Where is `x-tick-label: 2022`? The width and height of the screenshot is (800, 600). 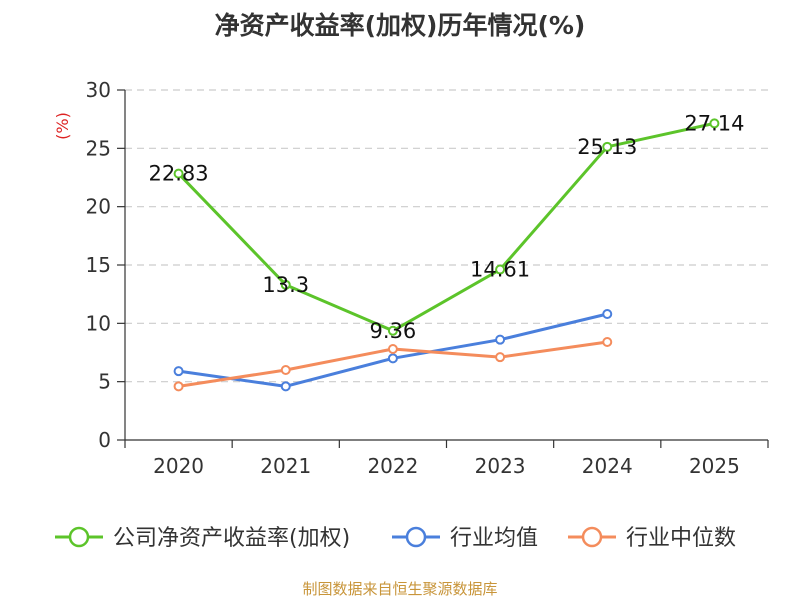 x-tick-label: 2022 is located at coordinates (392, 466).